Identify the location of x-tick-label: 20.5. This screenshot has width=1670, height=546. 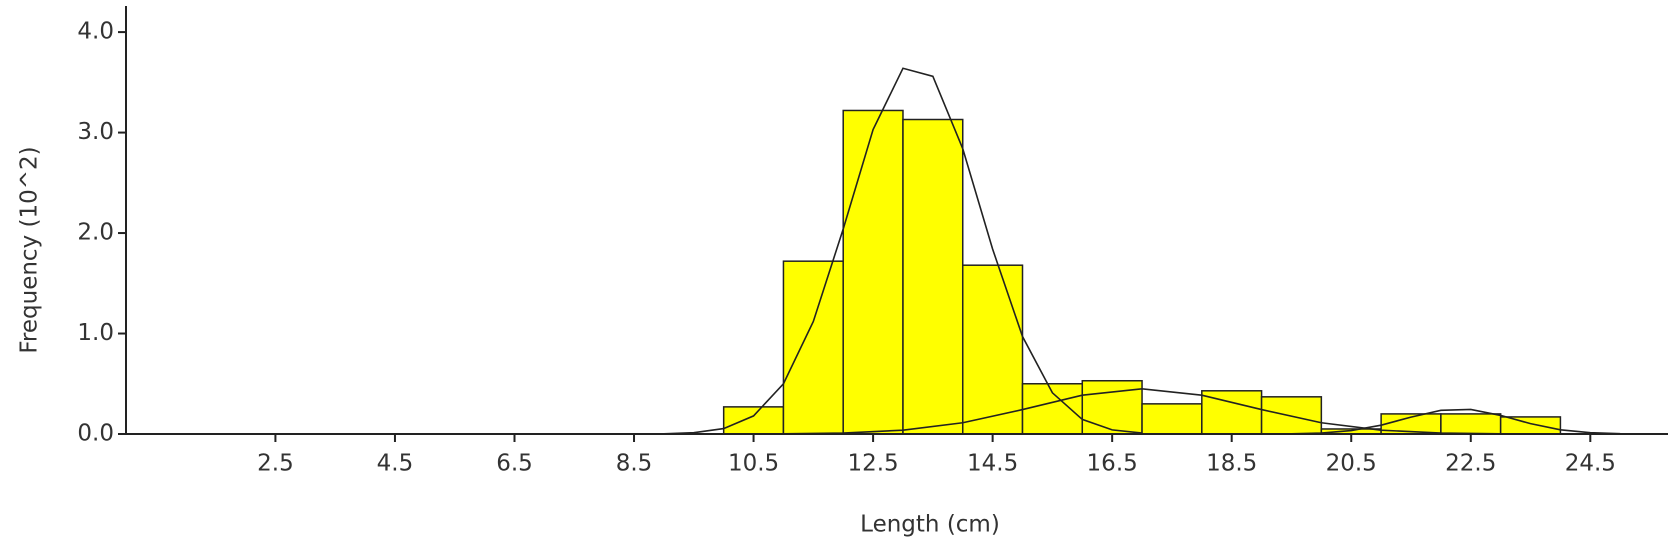
(1351, 464).